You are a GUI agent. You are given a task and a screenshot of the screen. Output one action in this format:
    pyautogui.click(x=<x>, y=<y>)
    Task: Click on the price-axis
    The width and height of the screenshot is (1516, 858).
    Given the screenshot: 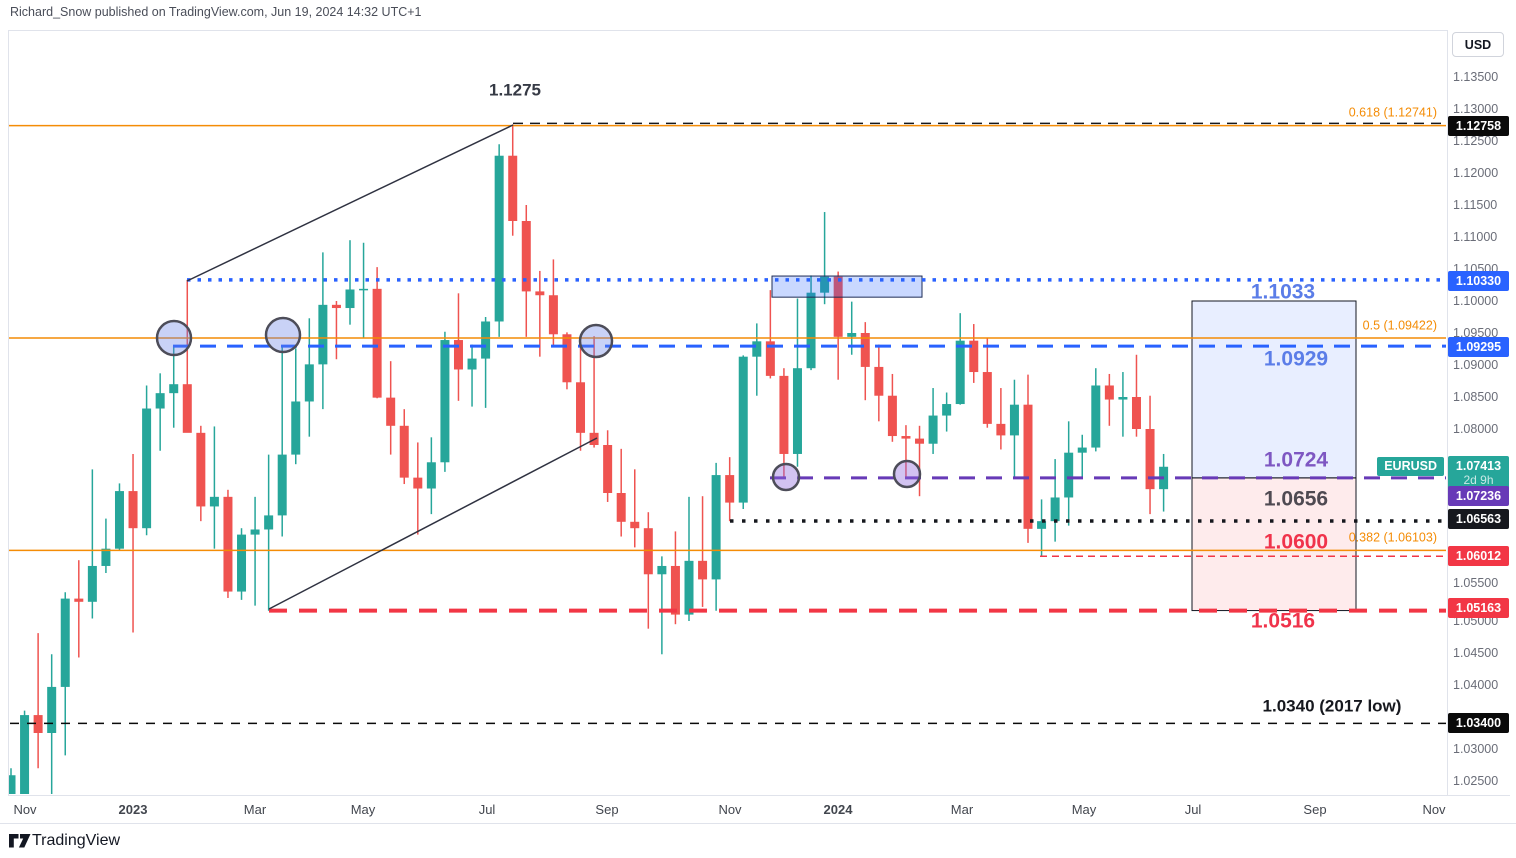 What is the action you would take?
    pyautogui.click(x=1479, y=412)
    